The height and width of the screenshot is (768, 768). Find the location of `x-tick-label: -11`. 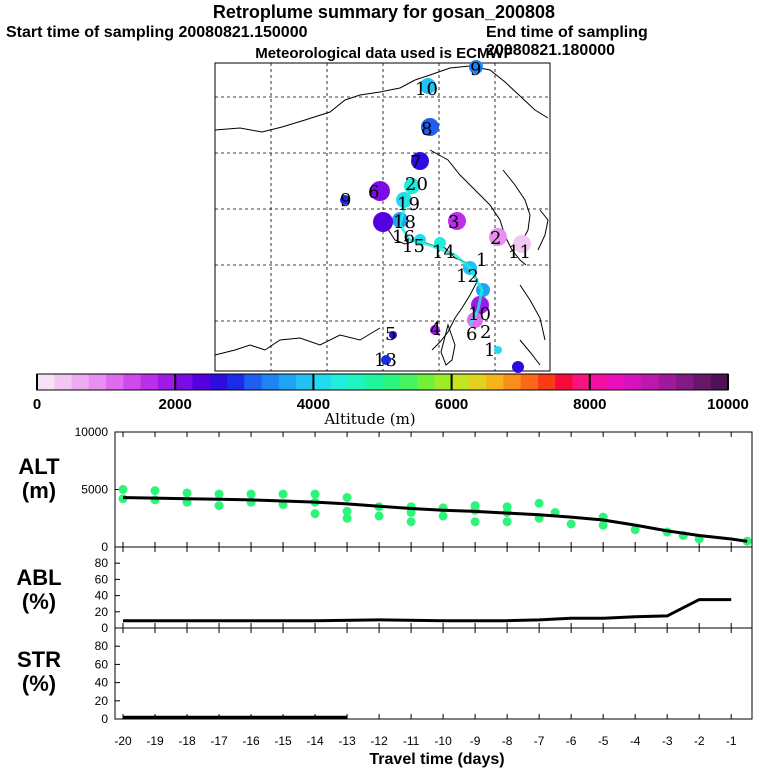

x-tick-label: -11 is located at coordinates (411, 741).